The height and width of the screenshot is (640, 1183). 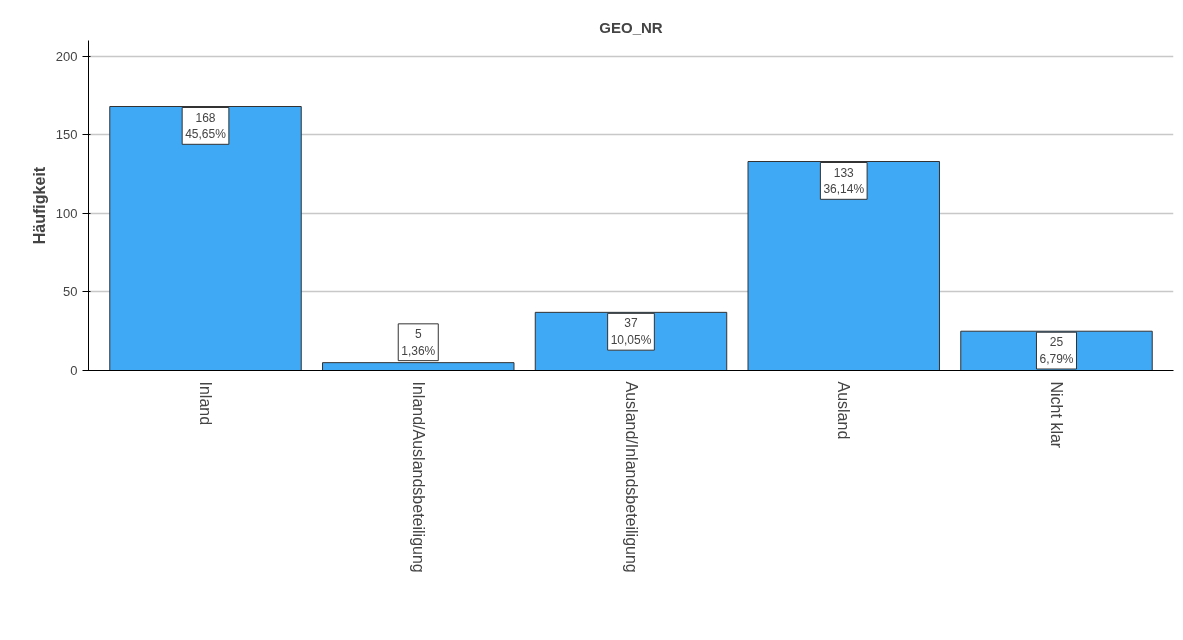 What do you see at coordinates (418, 342) in the screenshot?
I see `data-label: 5 1,36%` at bounding box center [418, 342].